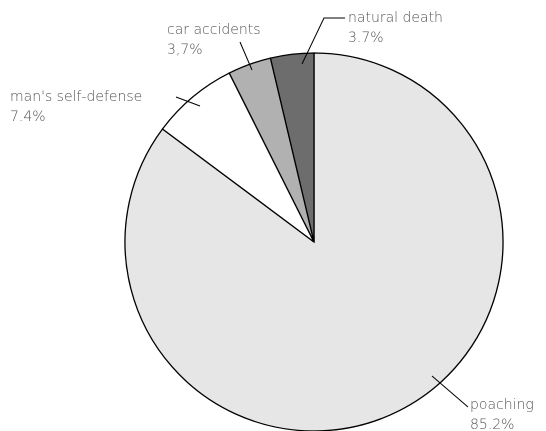 The width and height of the screenshot is (546, 431). What do you see at coordinates (492, 424) in the screenshot?
I see `slice-value-label: 85.2%` at bounding box center [492, 424].